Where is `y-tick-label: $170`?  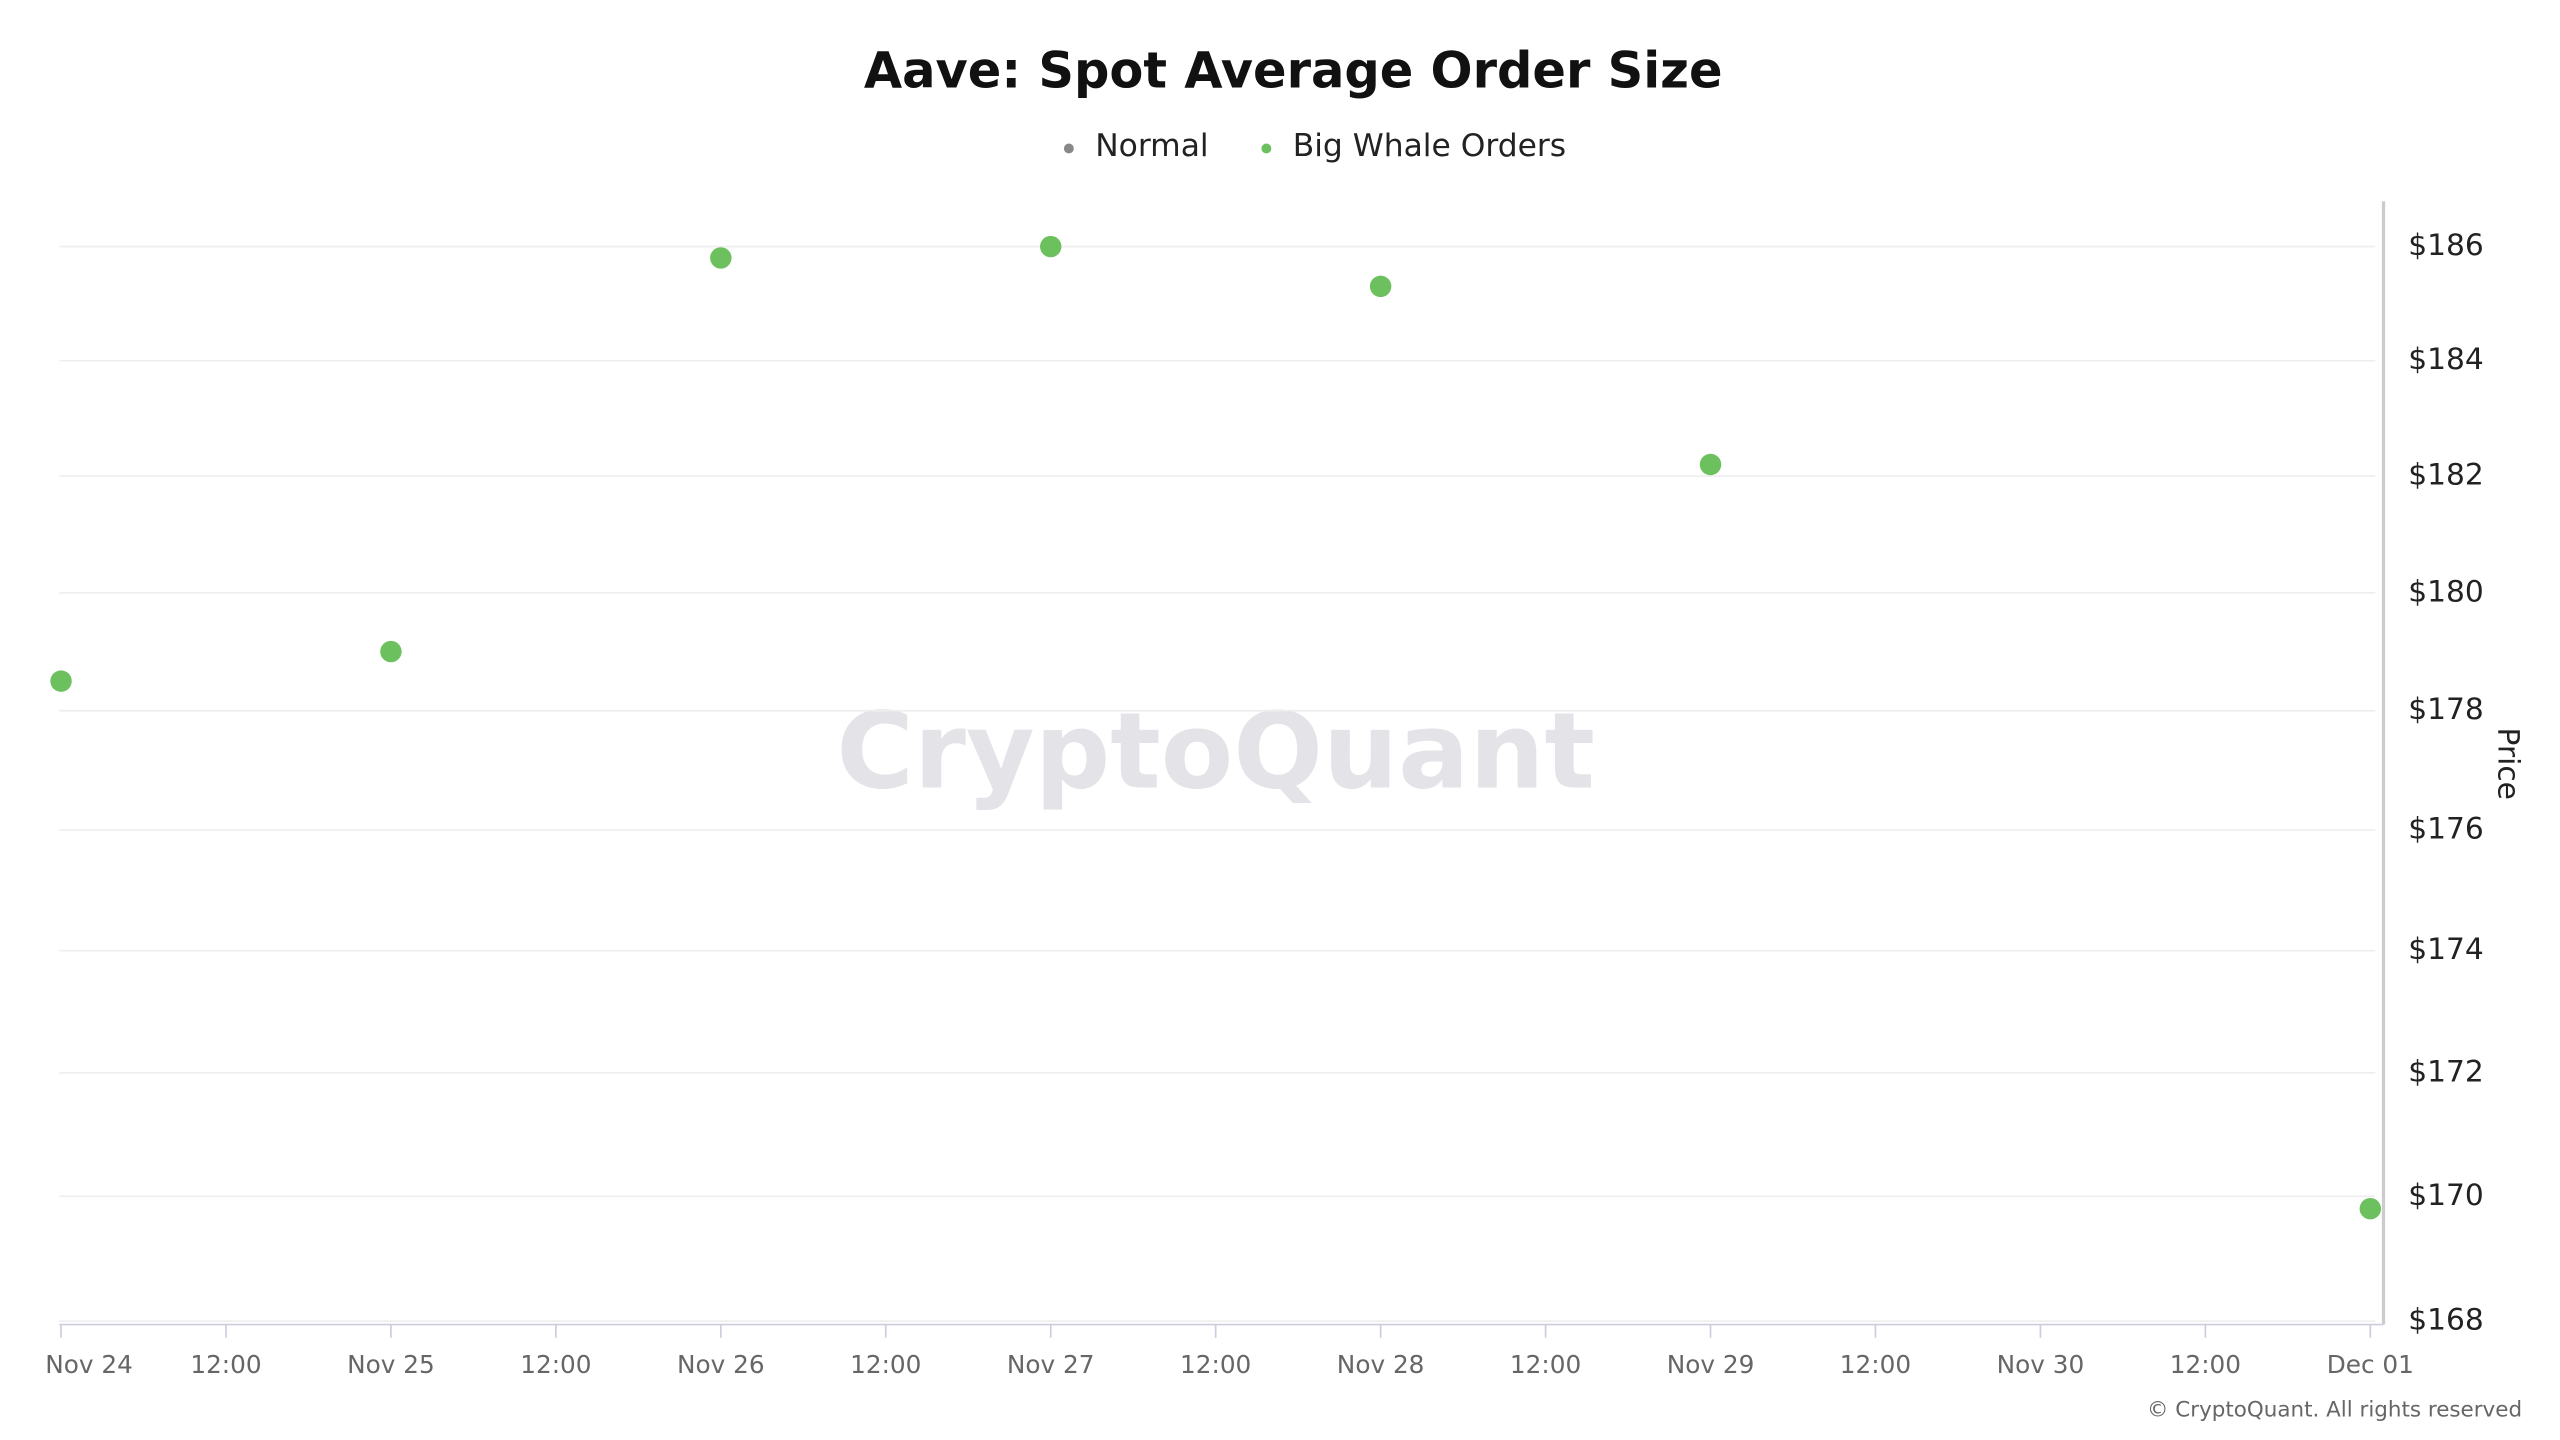
y-tick-label: $170 is located at coordinates (2446, 1195).